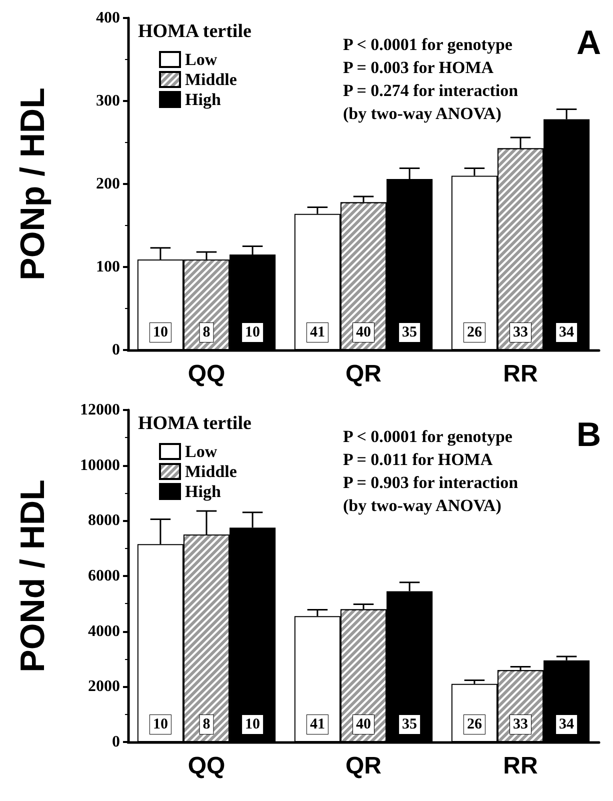  What do you see at coordinates (100, 410) in the screenshot?
I see `y-tick-label: 12000` at bounding box center [100, 410].